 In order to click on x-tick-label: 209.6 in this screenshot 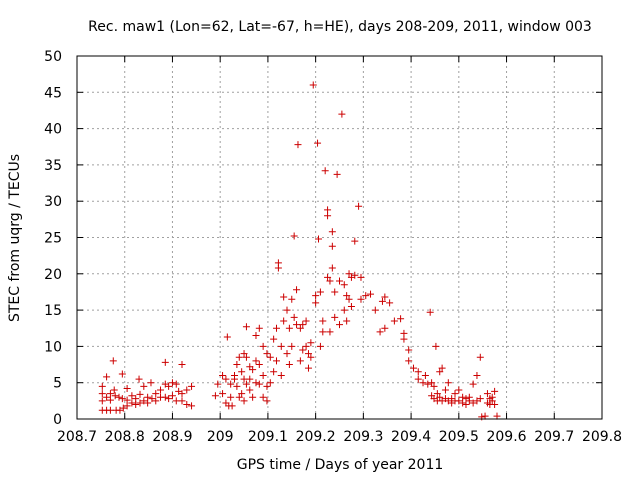, I will do `click(506, 437)`.